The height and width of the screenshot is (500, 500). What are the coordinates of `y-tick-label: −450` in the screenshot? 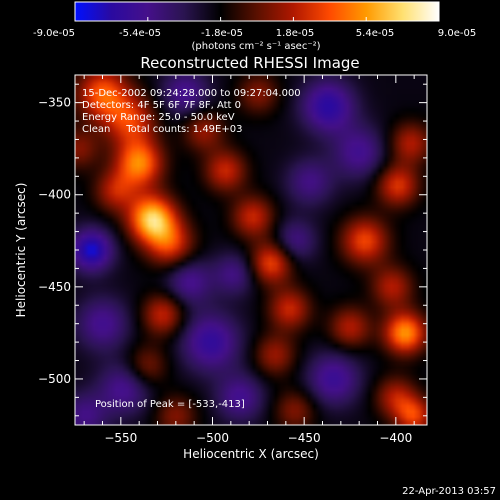 It's located at (54, 287).